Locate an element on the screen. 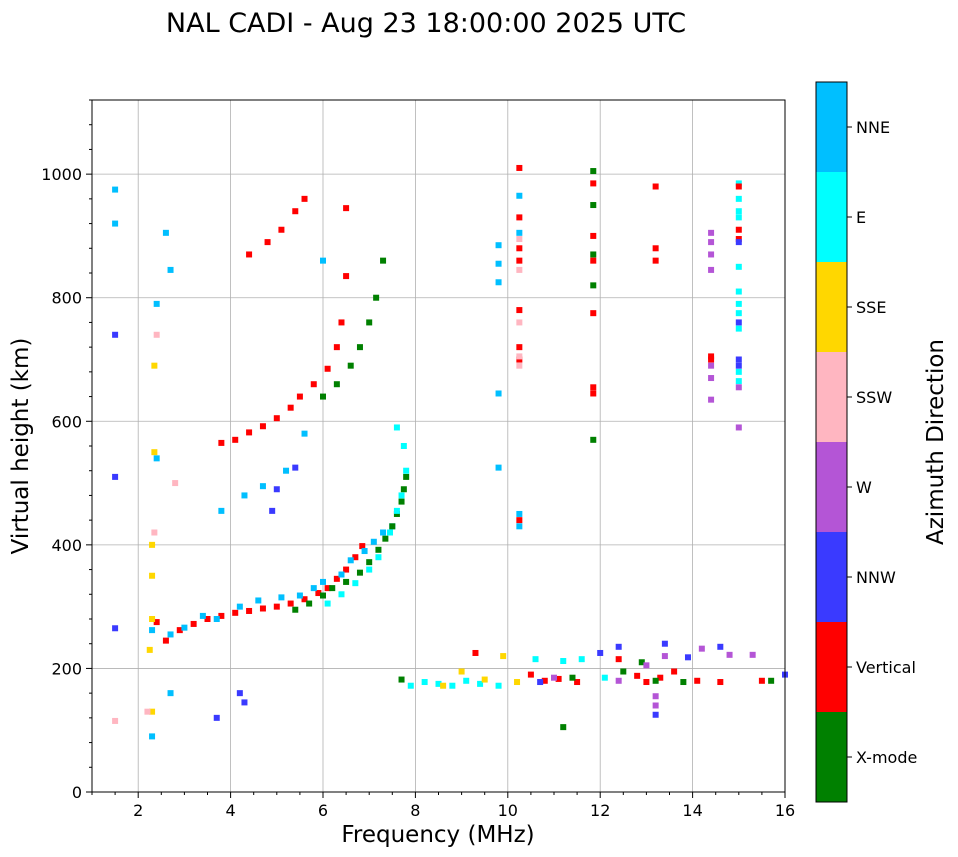 The height and width of the screenshot is (857, 958). echo-group-col-11.8-red is located at coordinates (593, 288).